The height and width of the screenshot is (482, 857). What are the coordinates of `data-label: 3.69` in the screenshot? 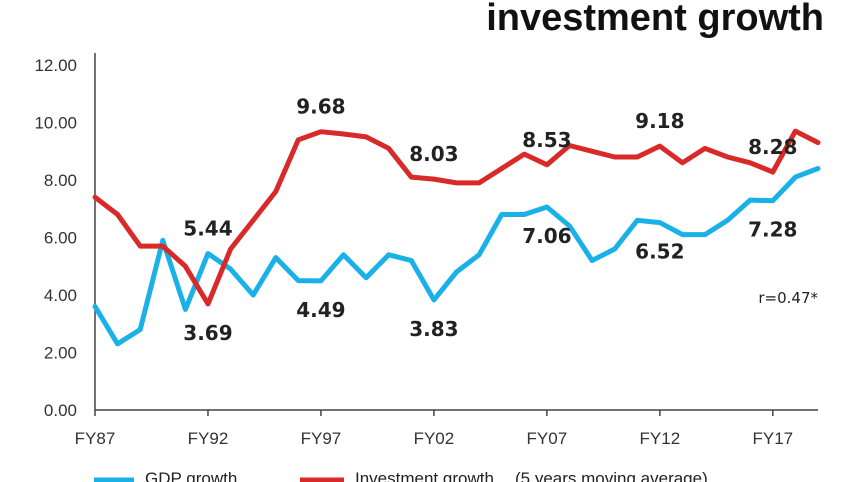 It's located at (207, 333).